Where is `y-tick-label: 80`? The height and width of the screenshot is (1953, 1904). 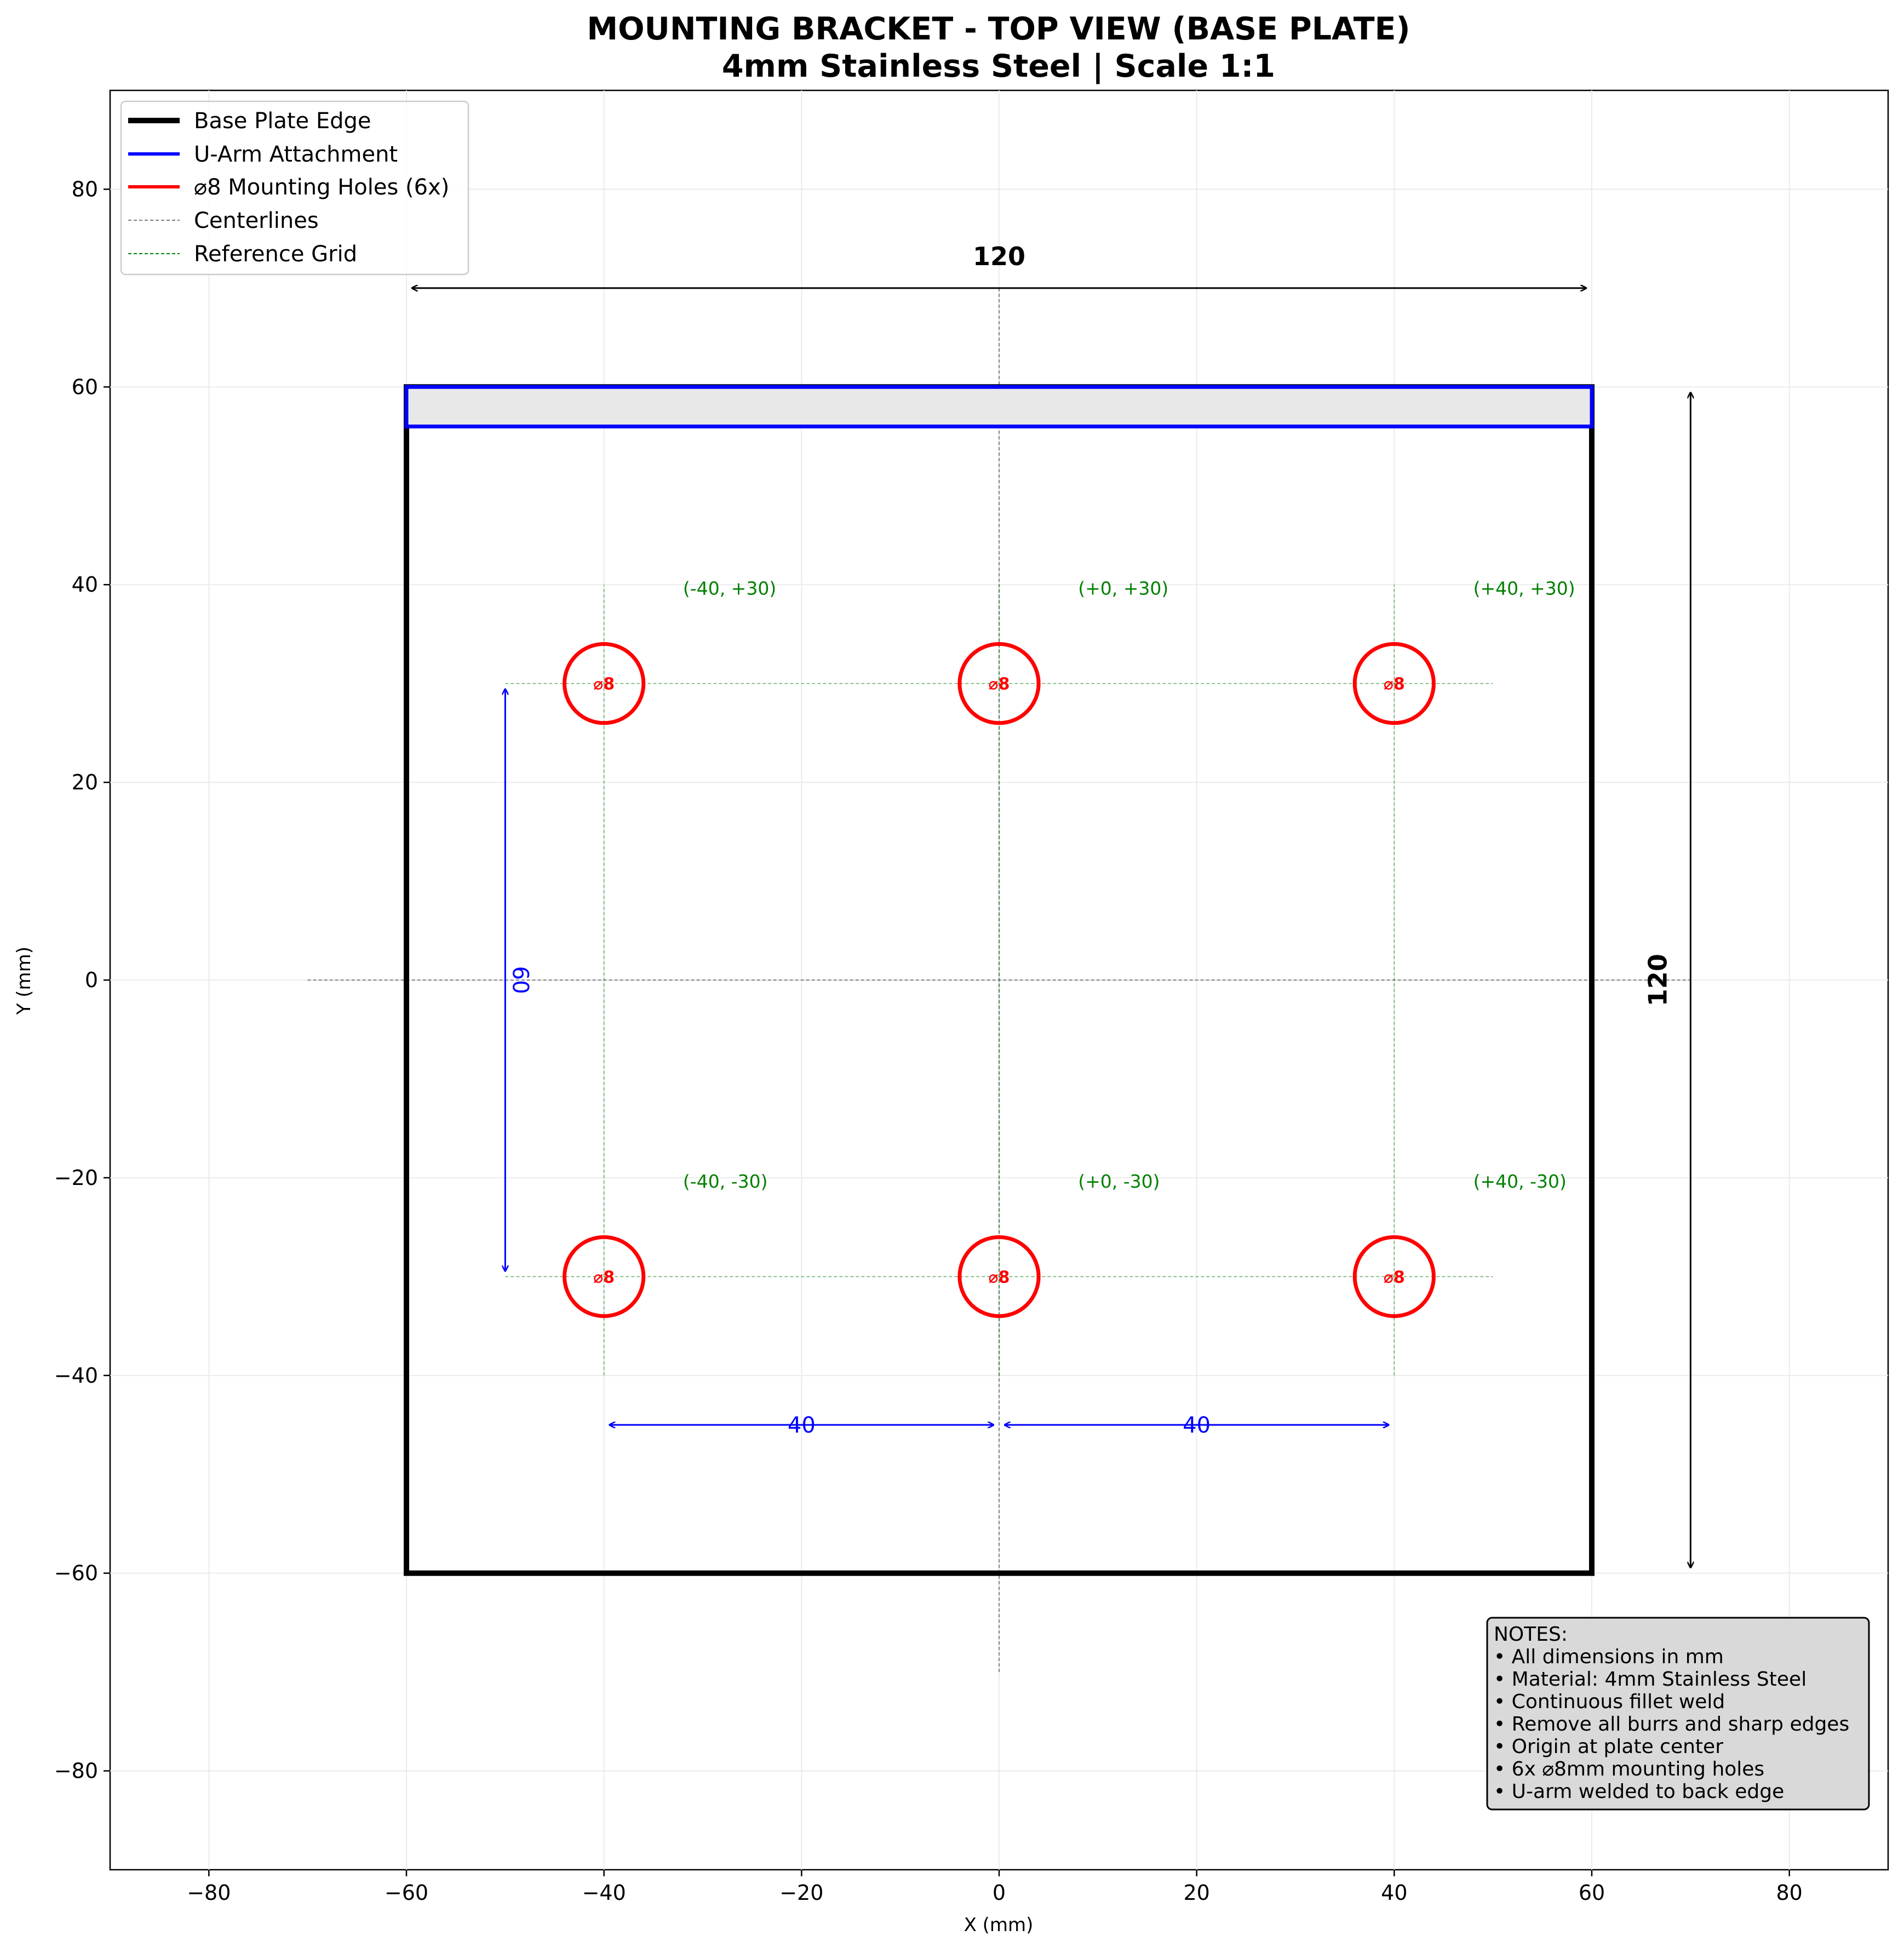
y-tick-label: 80 is located at coordinates (85, 189).